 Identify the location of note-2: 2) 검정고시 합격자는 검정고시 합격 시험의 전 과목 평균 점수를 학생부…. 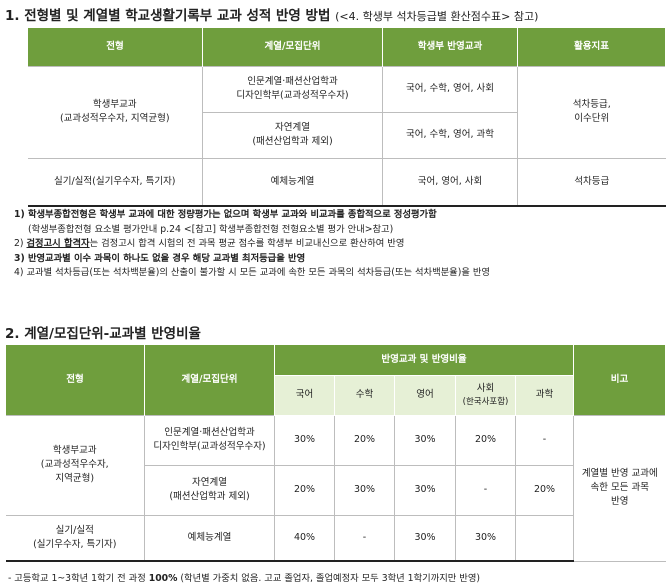
(252, 244).